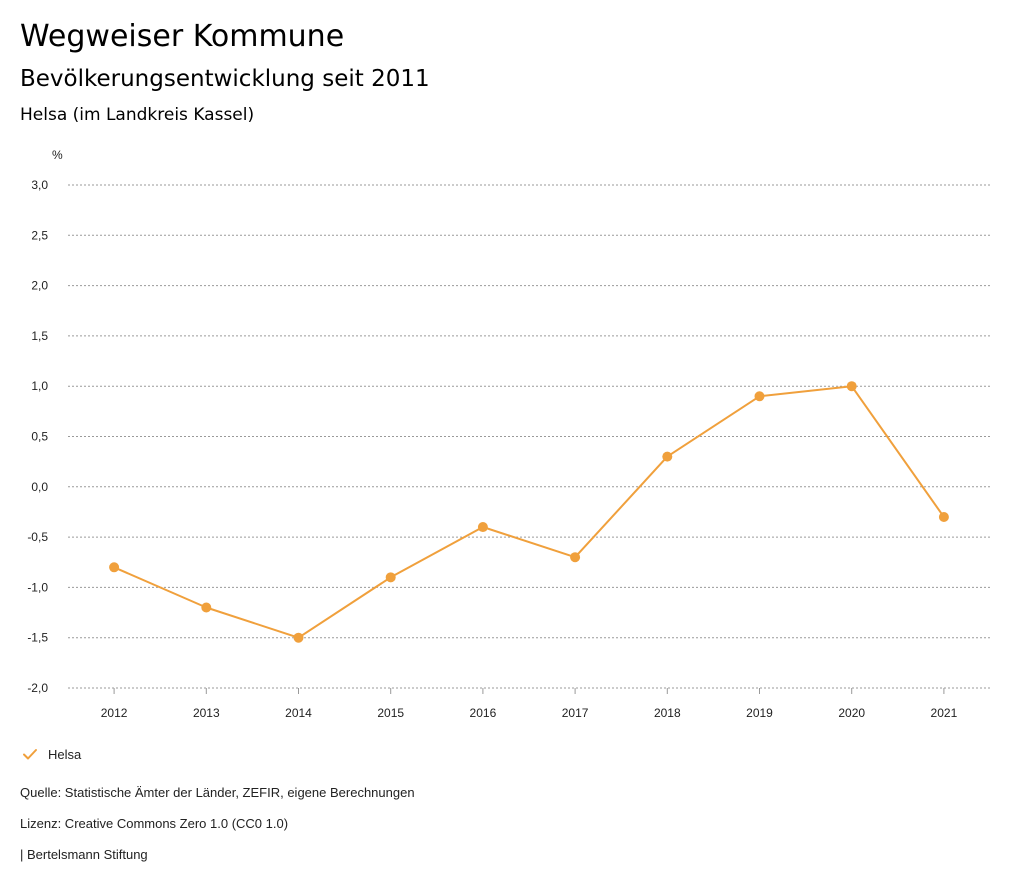 Image resolution: width=1024 pixels, height=888 pixels. Describe the element at coordinates (30, 754) in the screenshot. I see `legend-check-icon` at that location.